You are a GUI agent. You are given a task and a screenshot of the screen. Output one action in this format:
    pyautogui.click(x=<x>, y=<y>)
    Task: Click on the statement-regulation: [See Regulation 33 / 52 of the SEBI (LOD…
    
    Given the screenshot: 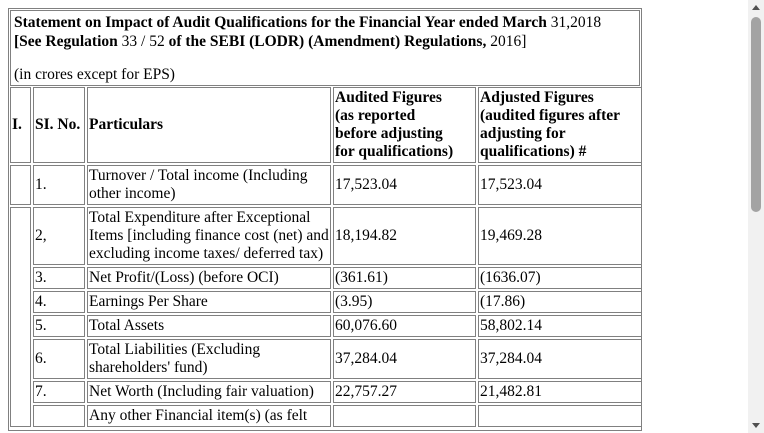 What is the action you would take?
    pyautogui.click(x=325, y=41)
    